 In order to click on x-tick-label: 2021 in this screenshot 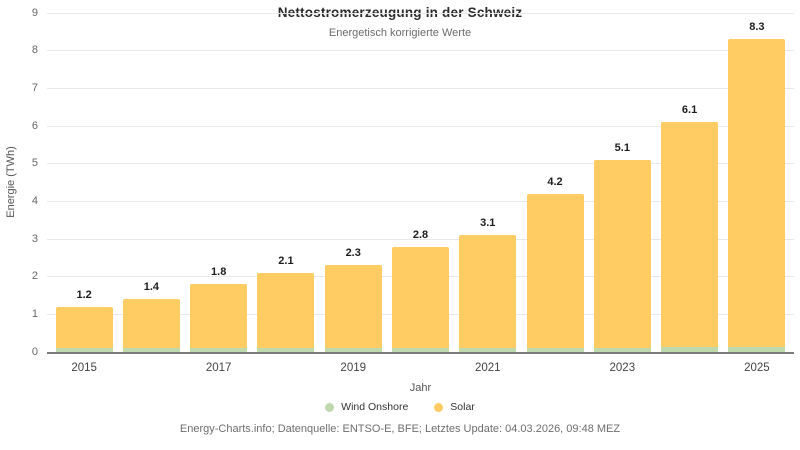, I will do `click(487, 368)`.